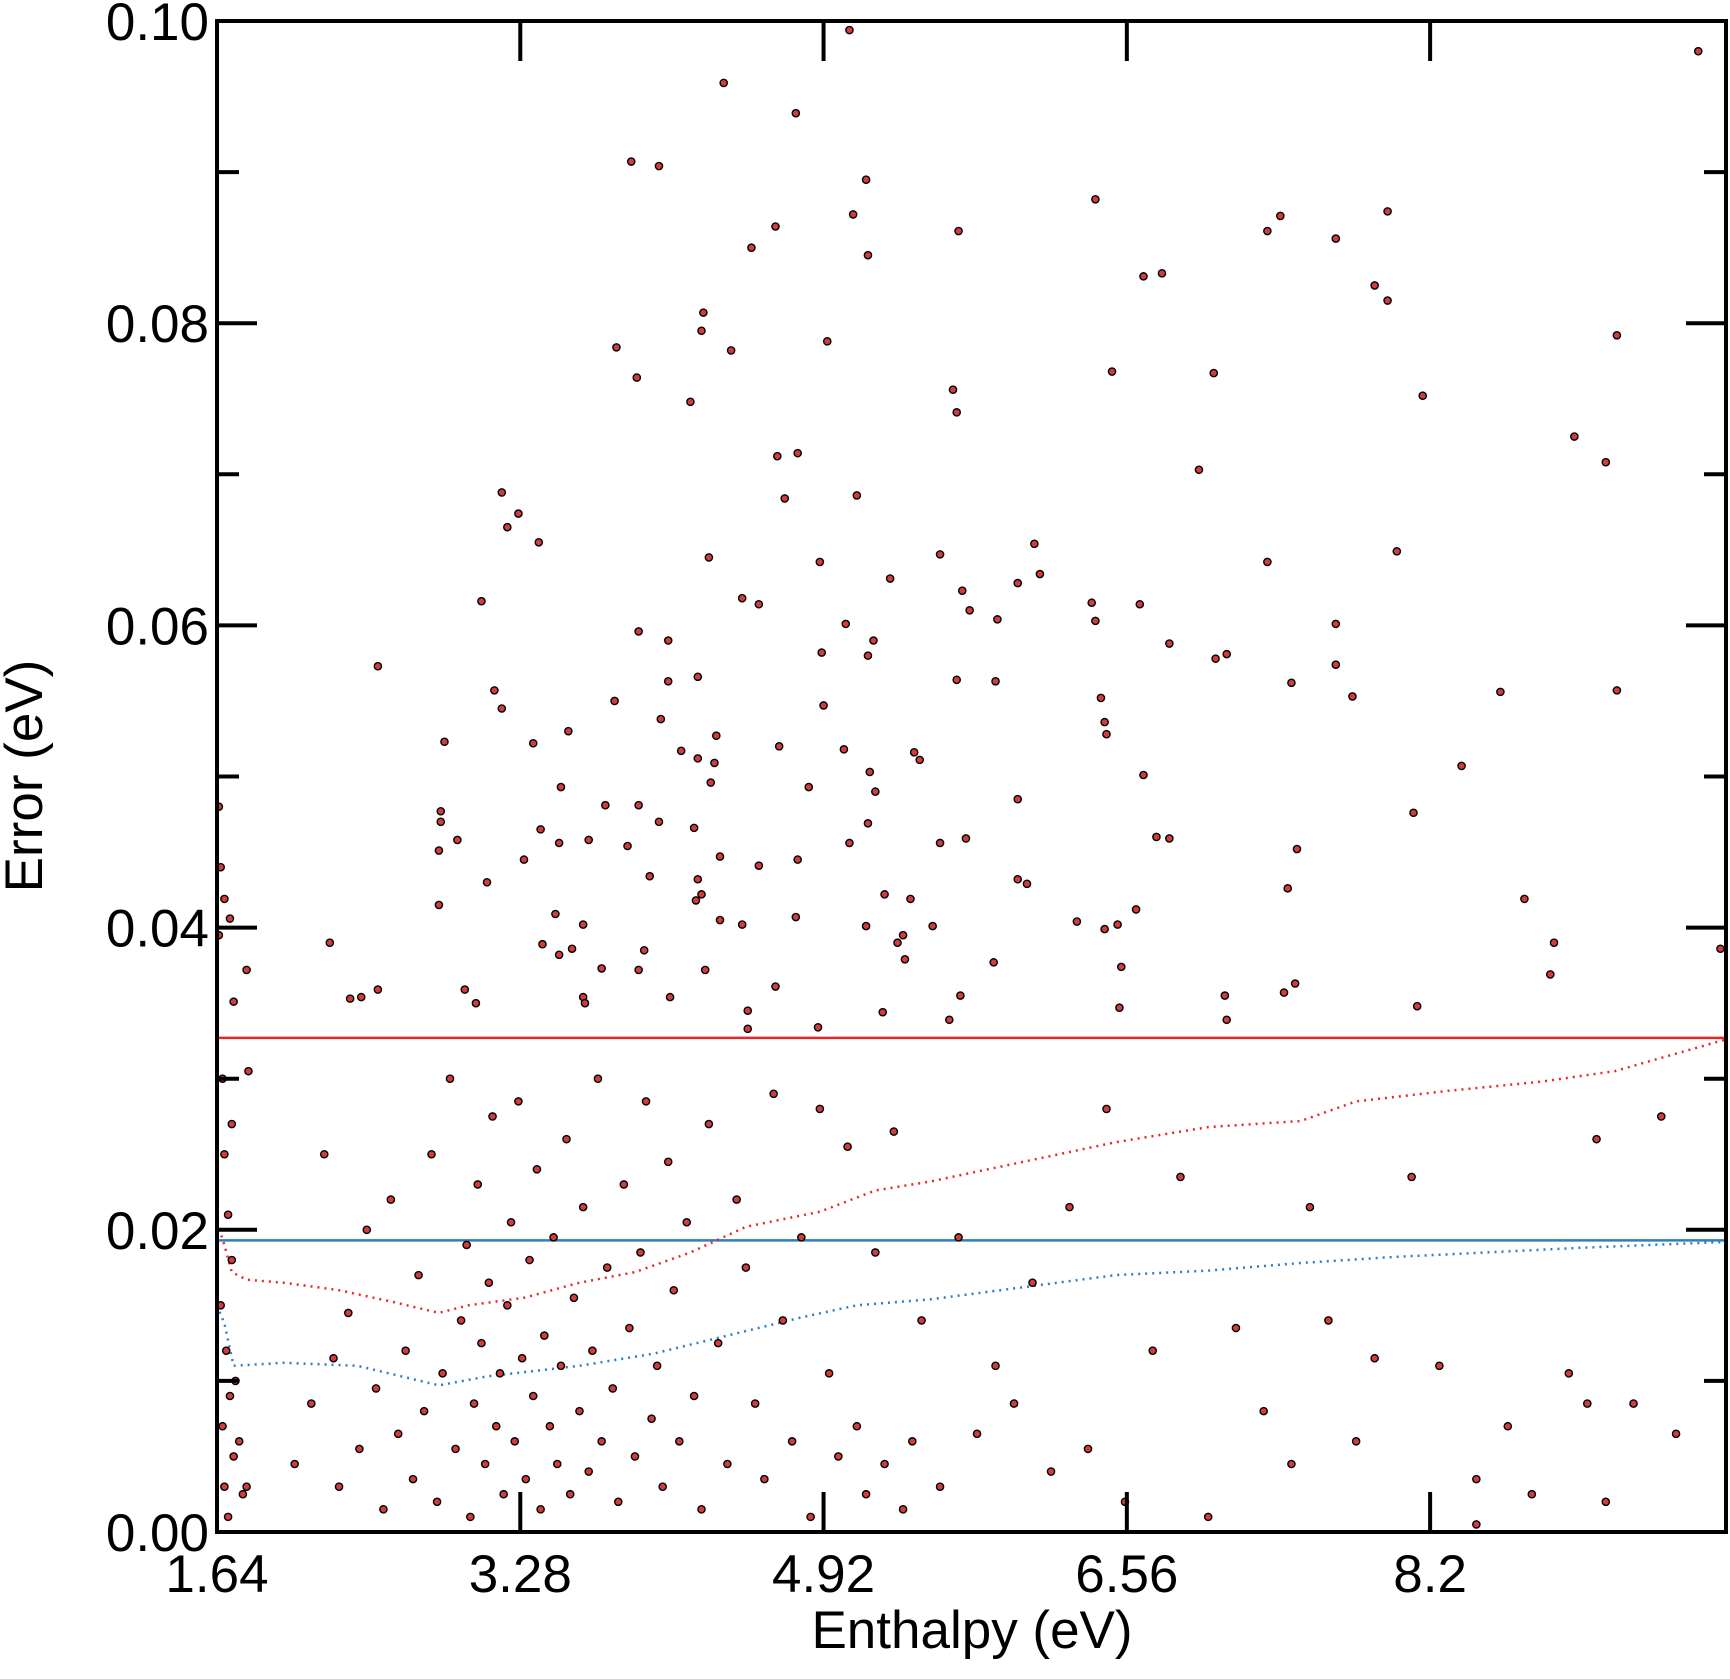 The width and height of the screenshot is (1730, 1679). What do you see at coordinates (27, 776) in the screenshot?
I see `y-axis-title: Error (eV)` at bounding box center [27, 776].